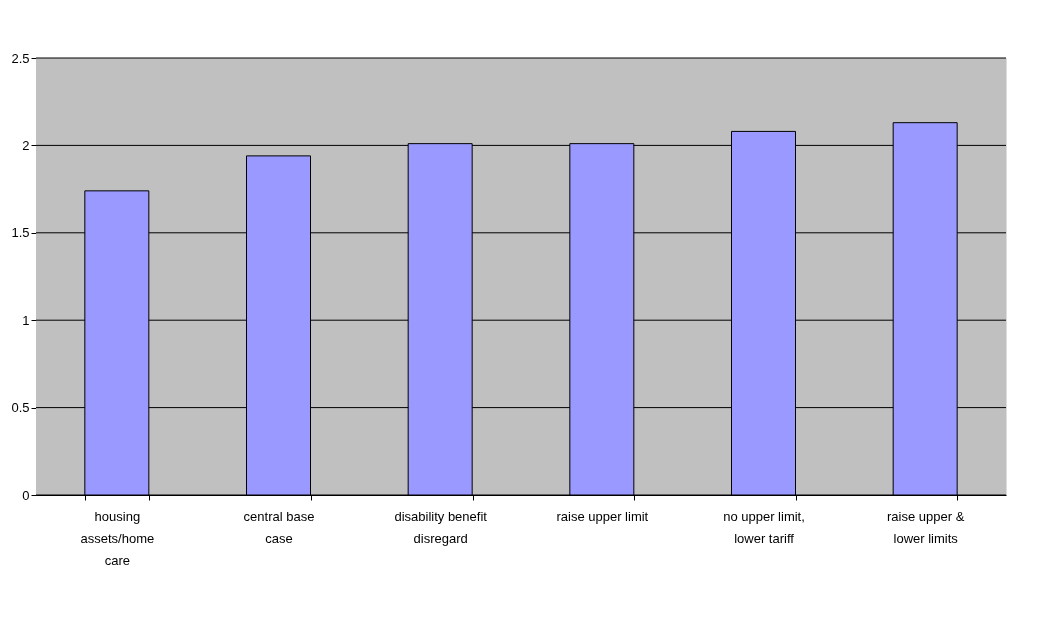 This screenshot has height=617, width=1055. Describe the element at coordinates (20, 58) in the screenshot. I see `y-tick-label: 2.5` at that location.